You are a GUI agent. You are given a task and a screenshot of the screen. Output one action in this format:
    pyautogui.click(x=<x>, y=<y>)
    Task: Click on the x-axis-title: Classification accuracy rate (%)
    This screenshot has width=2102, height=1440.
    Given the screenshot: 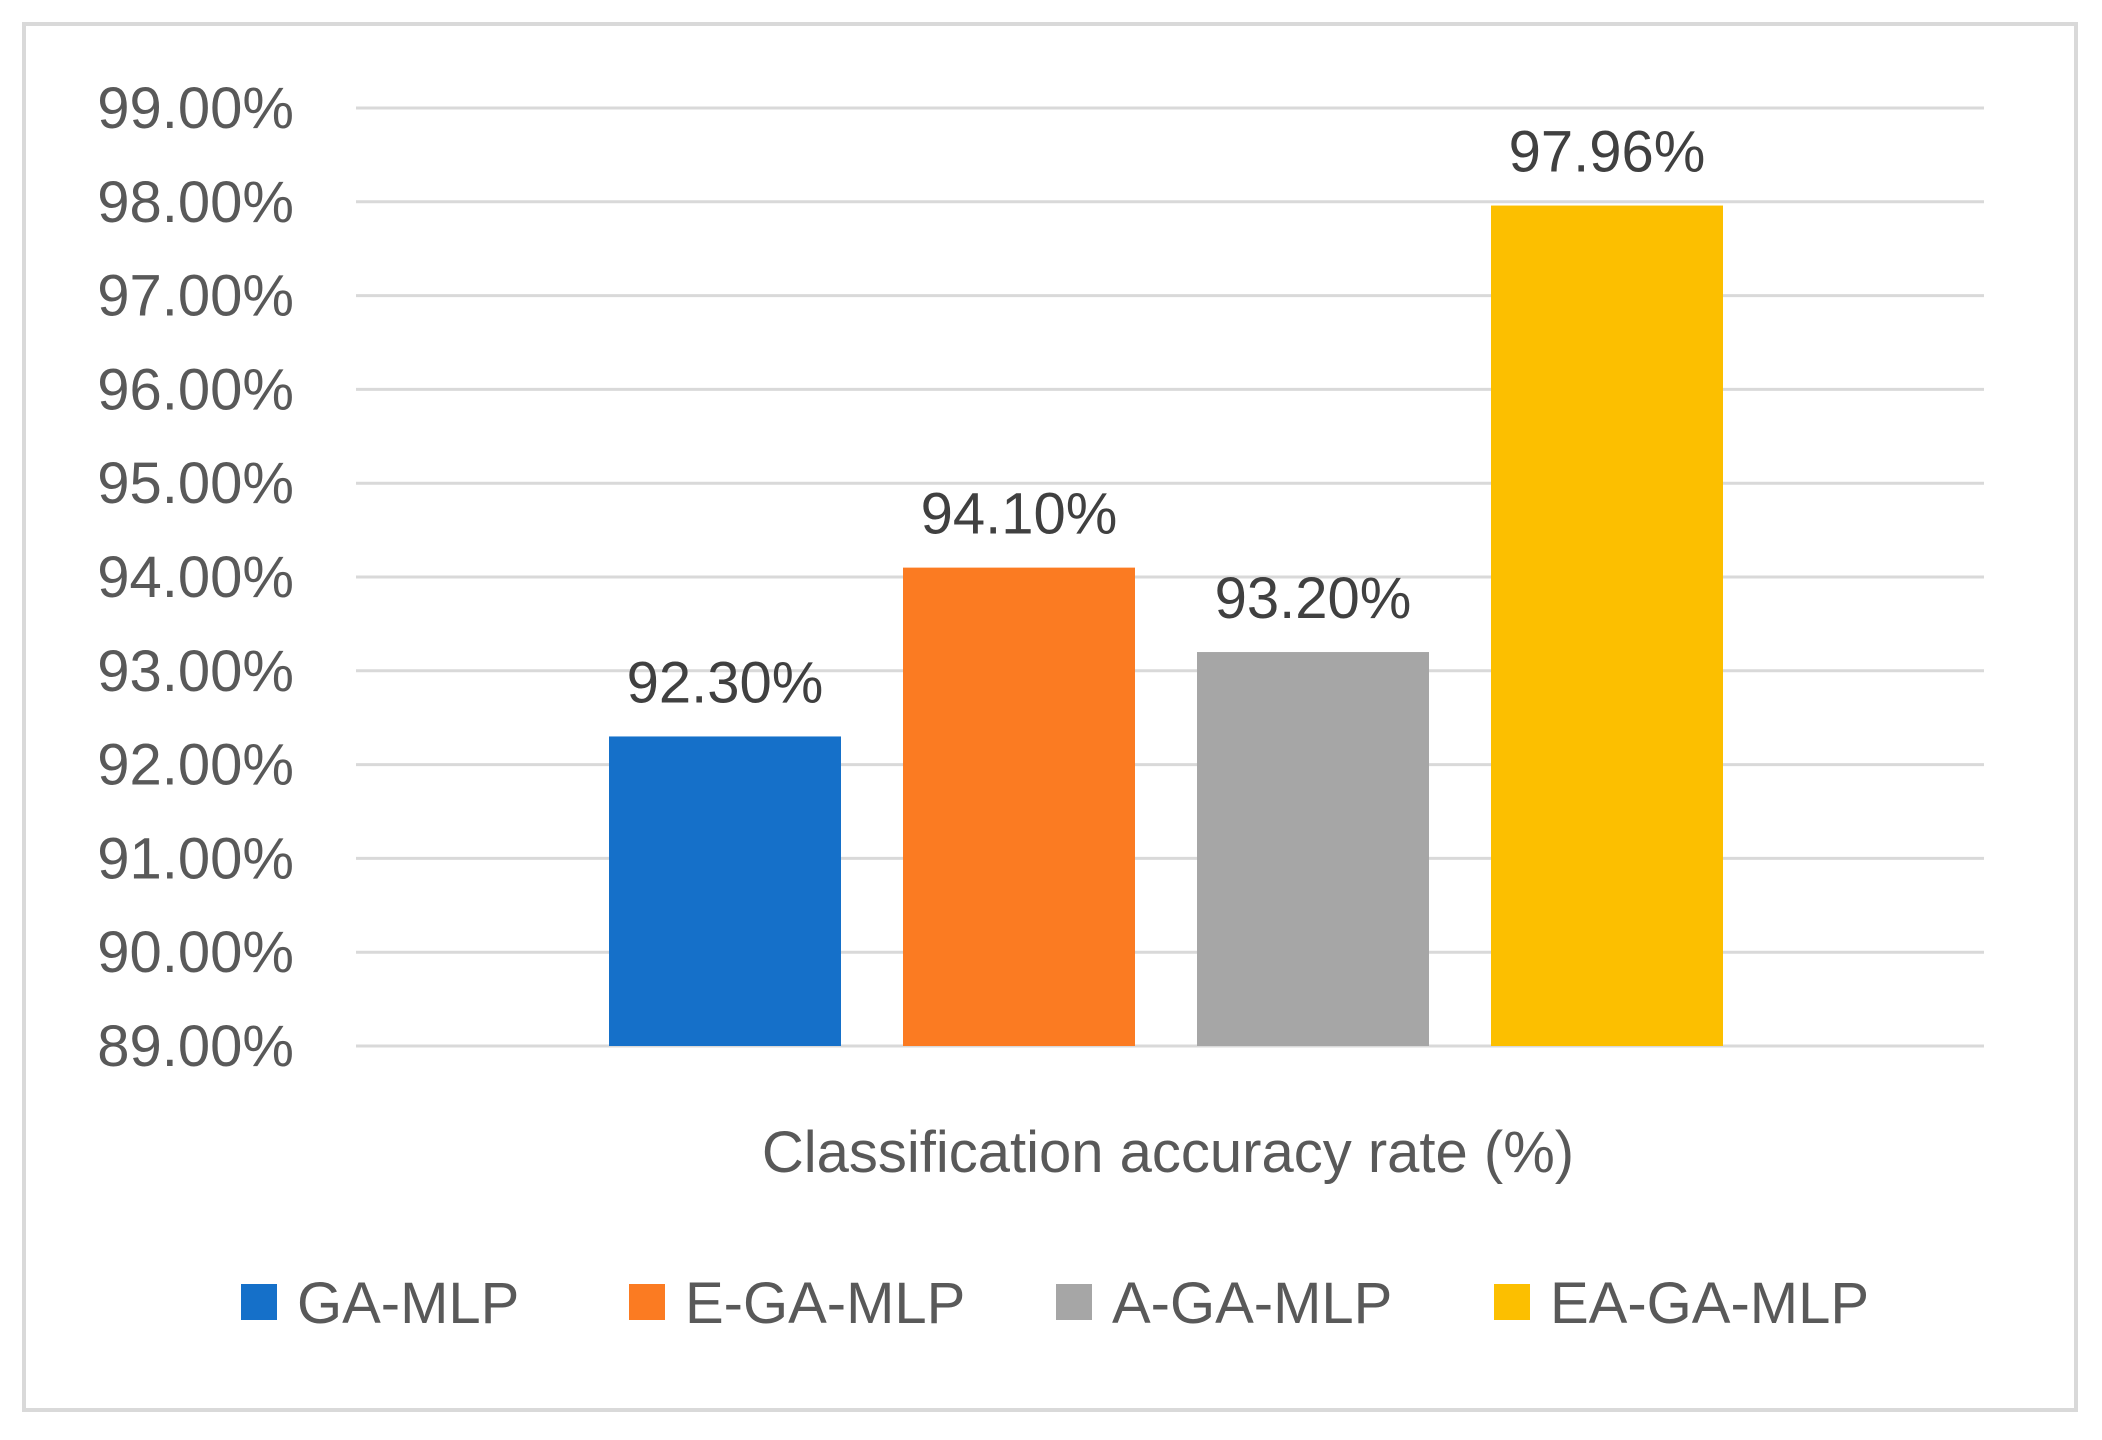 What is the action you would take?
    pyautogui.click(x=1168, y=1152)
    